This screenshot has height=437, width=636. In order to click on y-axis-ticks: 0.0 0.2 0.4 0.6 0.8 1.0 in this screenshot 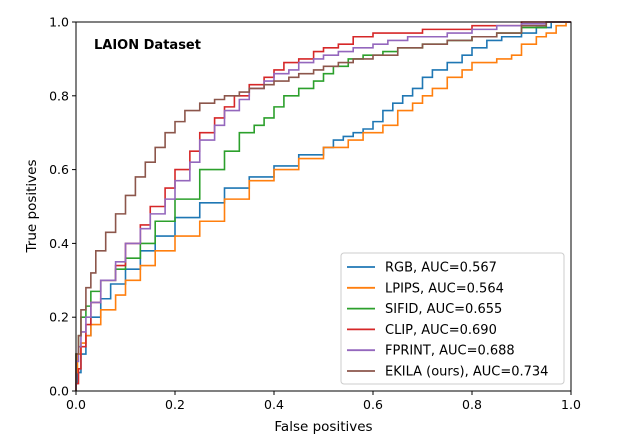, I will do `click(62, 207)`.